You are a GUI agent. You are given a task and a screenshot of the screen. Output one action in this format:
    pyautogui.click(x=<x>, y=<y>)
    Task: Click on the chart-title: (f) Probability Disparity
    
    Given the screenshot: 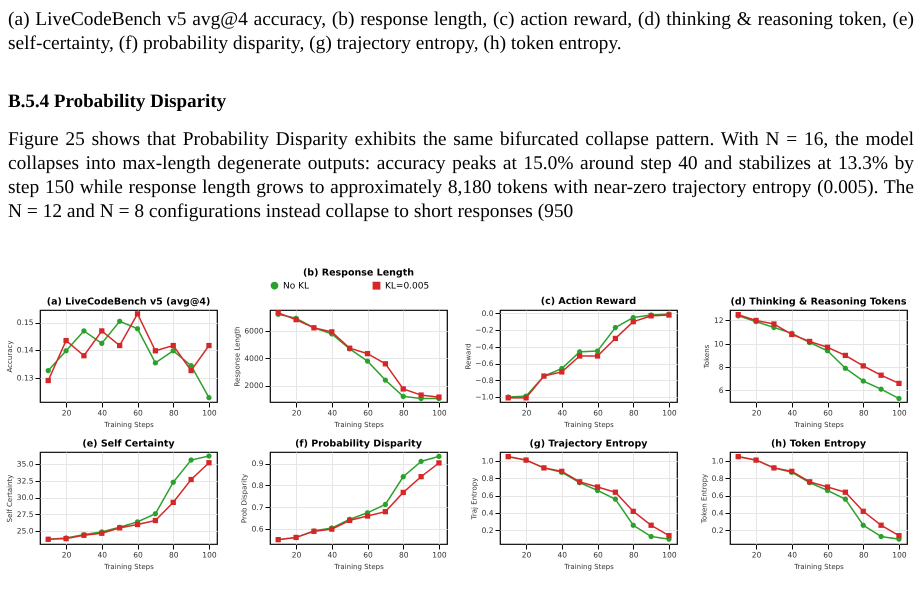 What is the action you would take?
    pyautogui.click(x=359, y=444)
    